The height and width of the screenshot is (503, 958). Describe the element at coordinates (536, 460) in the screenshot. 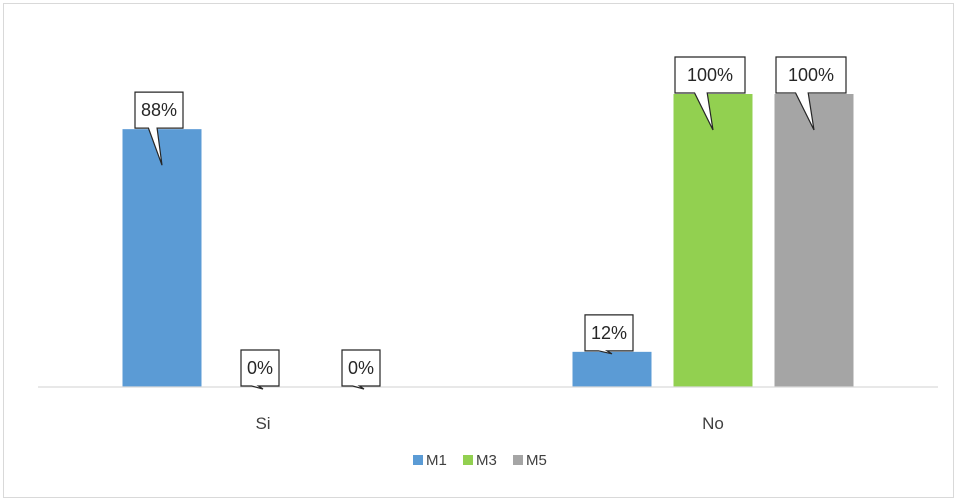

I see `legend-label-m5: M5` at that location.